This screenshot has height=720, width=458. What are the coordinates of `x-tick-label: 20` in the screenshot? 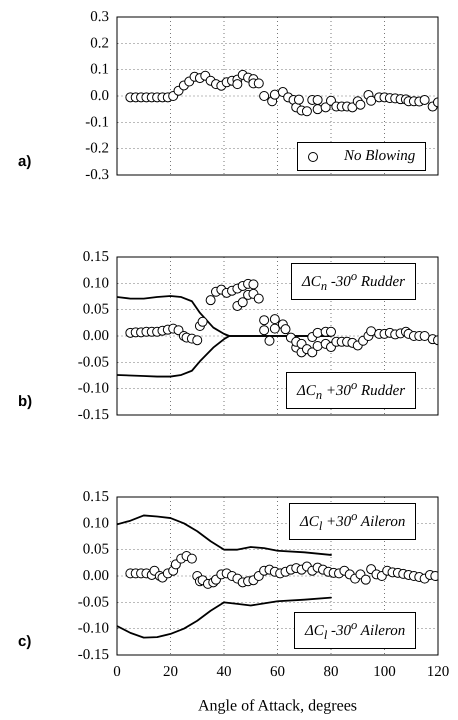 It's located at (170, 672).